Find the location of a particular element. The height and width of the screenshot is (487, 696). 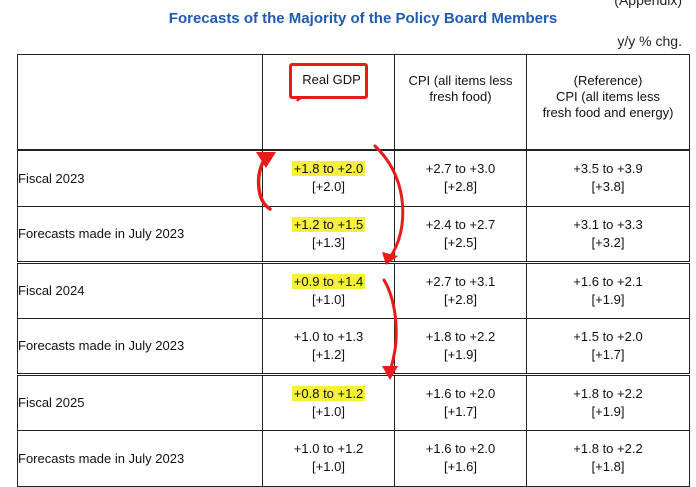

cpi-median: [+1.7] is located at coordinates (460, 411).